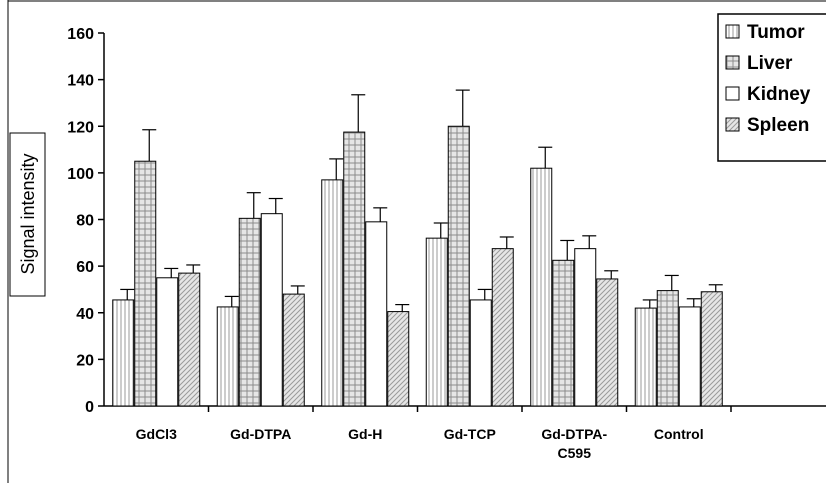 This screenshot has height=483, width=826. What do you see at coordinates (85, 360) in the screenshot?
I see `y-tick-label: 20` at bounding box center [85, 360].